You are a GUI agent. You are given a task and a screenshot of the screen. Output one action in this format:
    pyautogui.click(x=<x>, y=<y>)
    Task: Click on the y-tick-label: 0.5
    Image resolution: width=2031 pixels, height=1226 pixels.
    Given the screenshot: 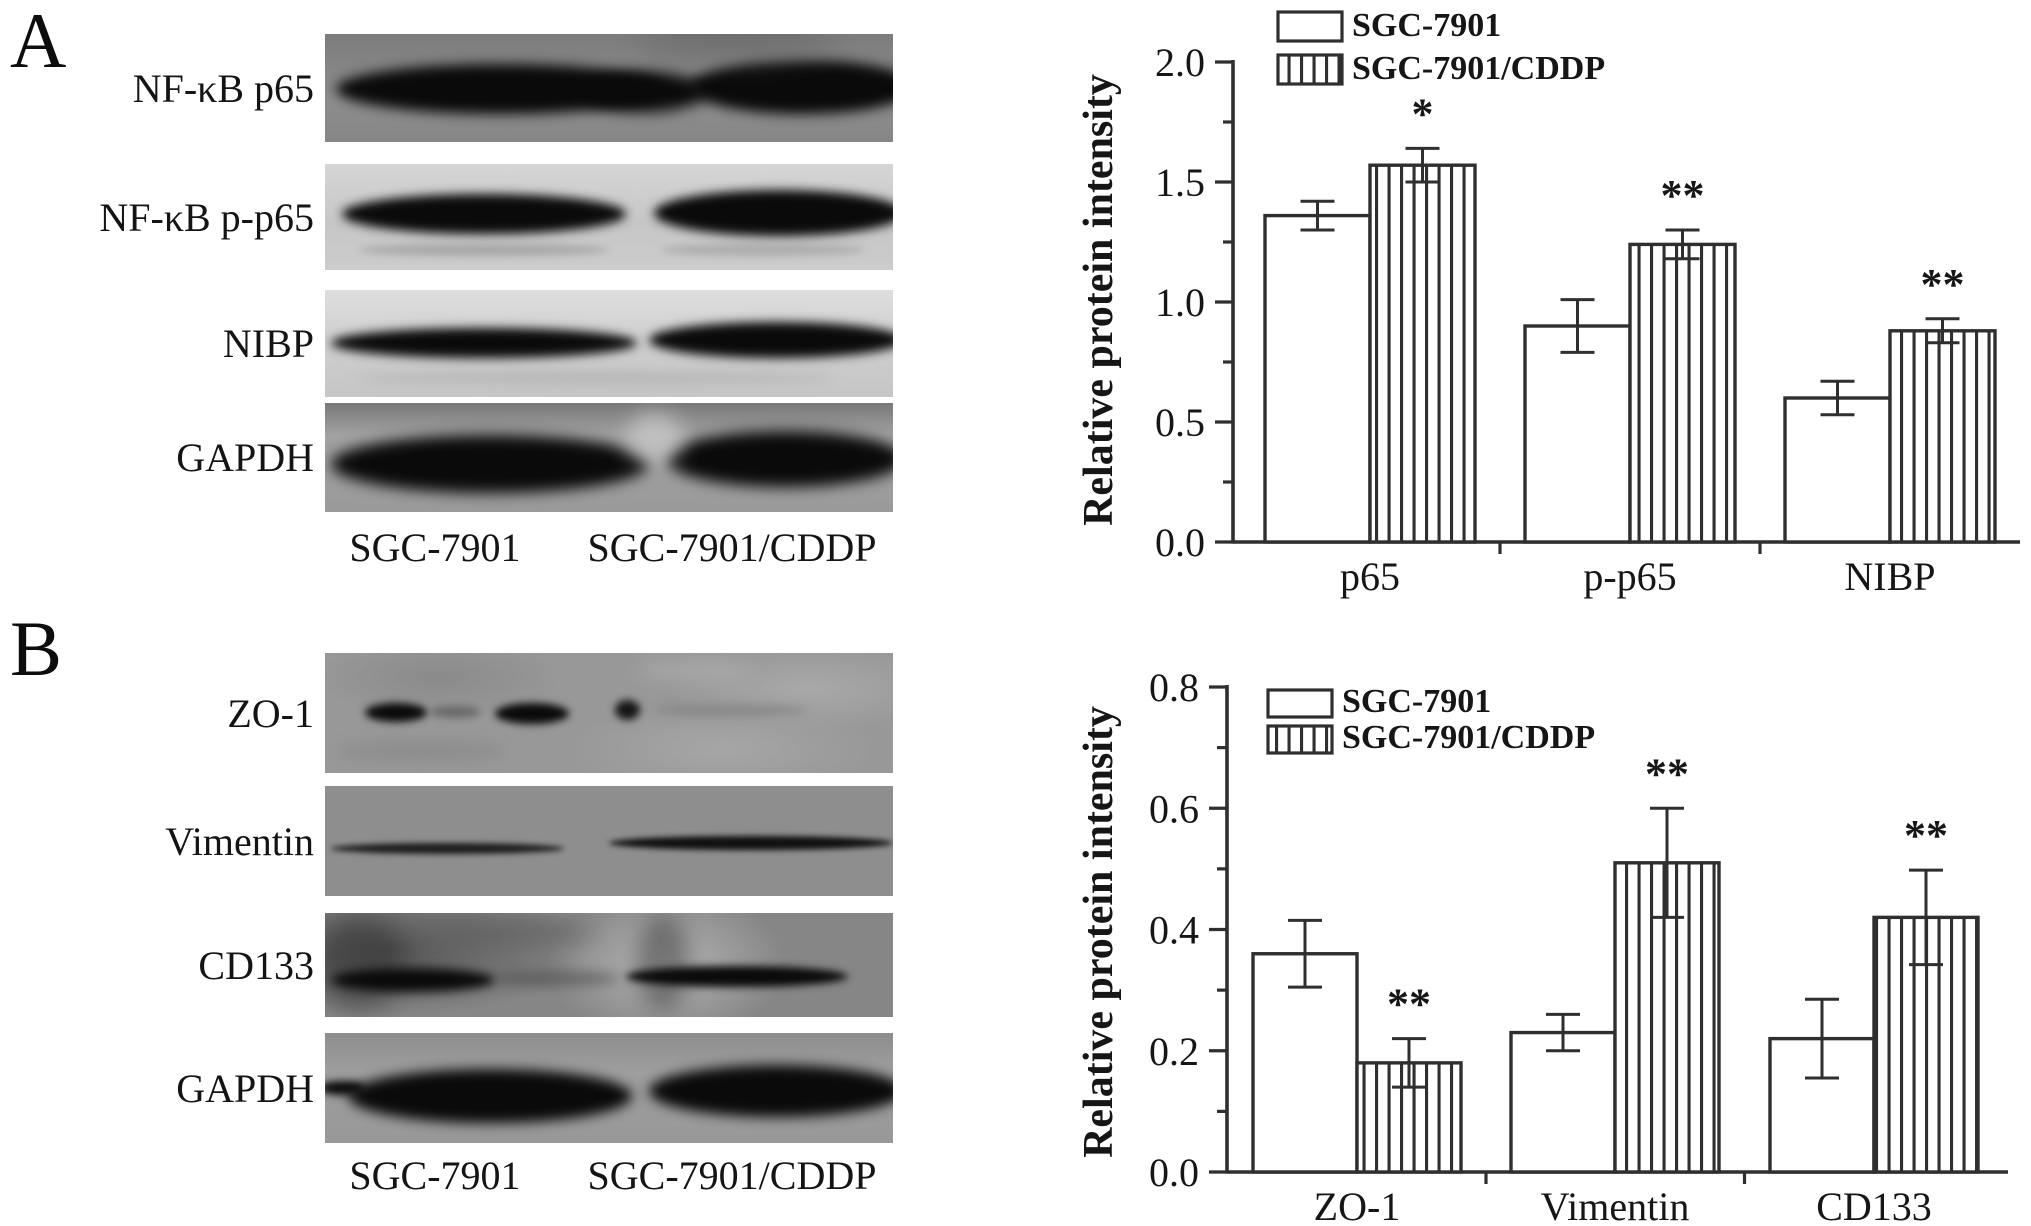 What is the action you would take?
    pyautogui.click(x=1180, y=422)
    